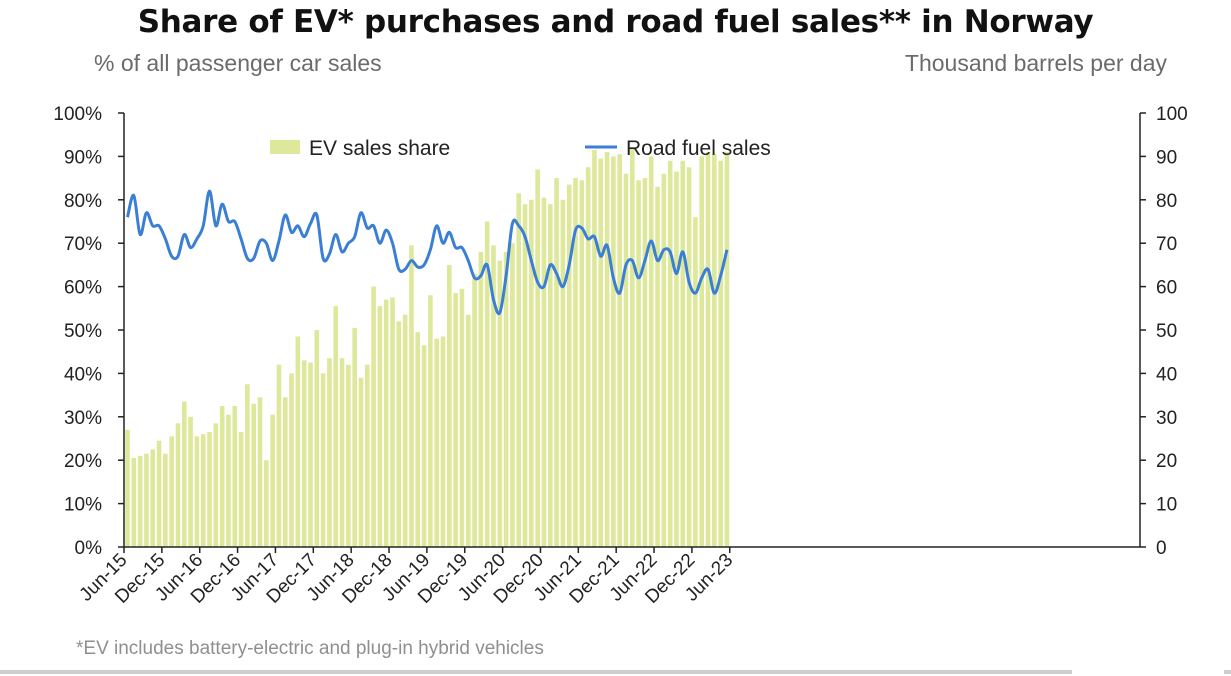 The height and width of the screenshot is (676, 1231). I want to click on left-tick-label: 80%, so click(83, 201).